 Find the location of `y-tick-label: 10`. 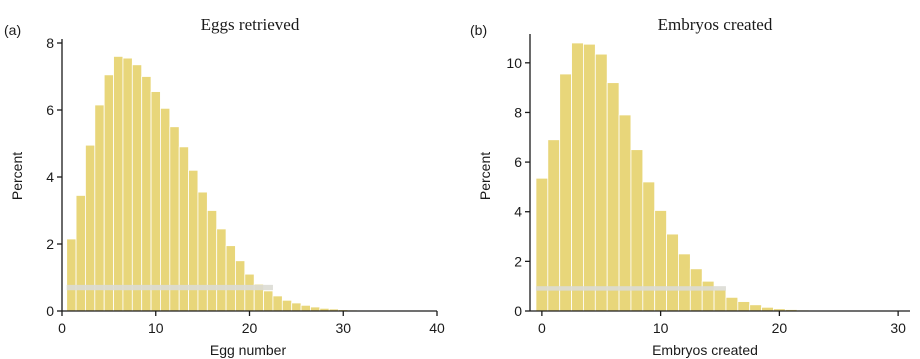

y-tick-label: 10 is located at coordinates (514, 63).